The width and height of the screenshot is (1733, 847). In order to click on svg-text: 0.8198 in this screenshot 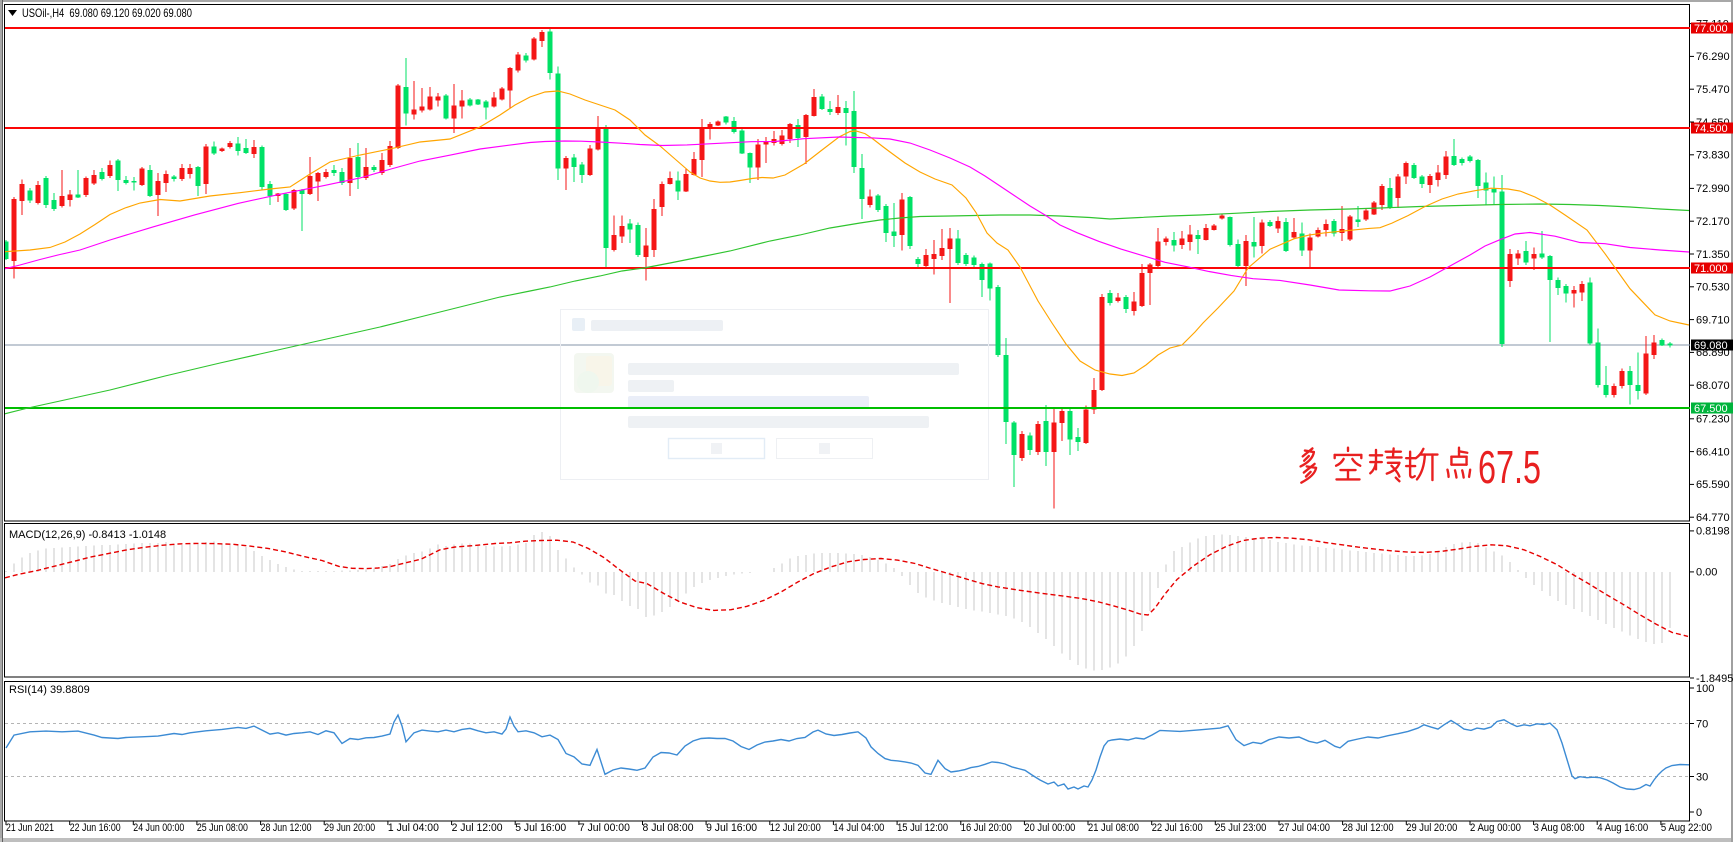, I will do `click(1713, 532)`.